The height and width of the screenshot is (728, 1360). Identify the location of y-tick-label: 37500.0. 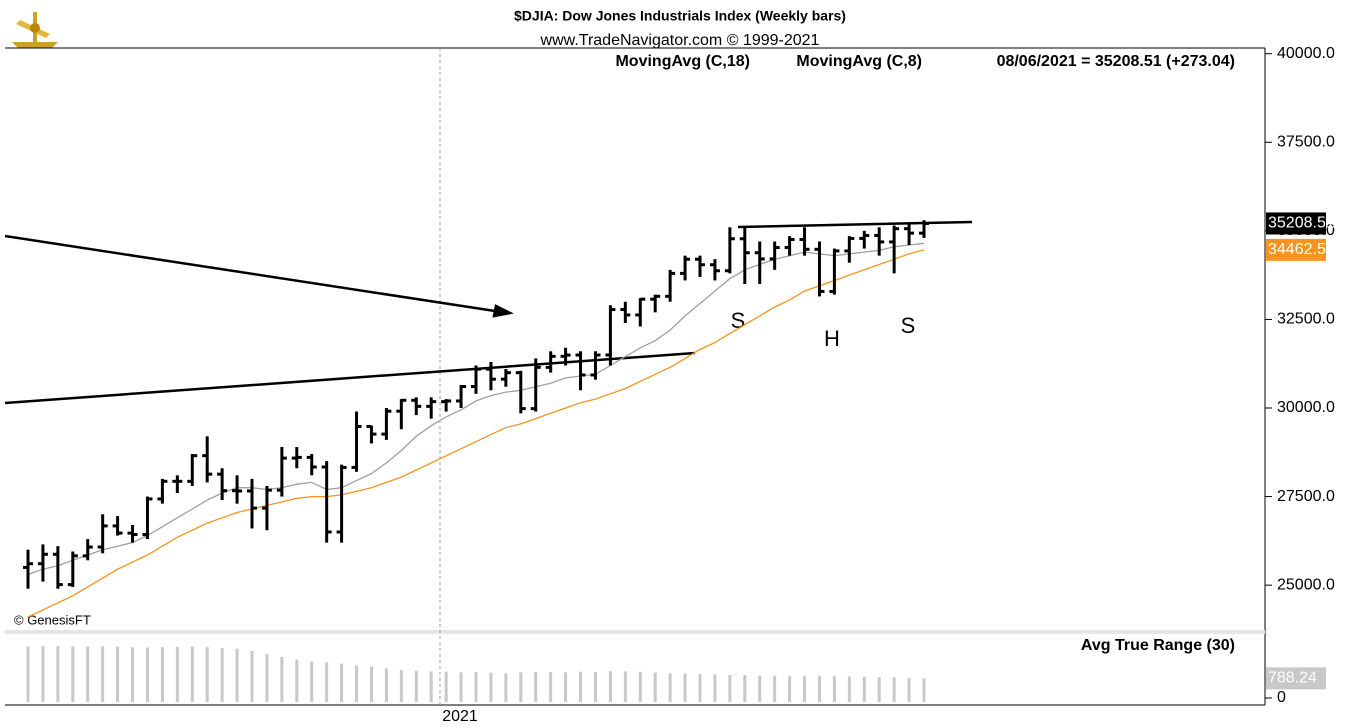
(1306, 141).